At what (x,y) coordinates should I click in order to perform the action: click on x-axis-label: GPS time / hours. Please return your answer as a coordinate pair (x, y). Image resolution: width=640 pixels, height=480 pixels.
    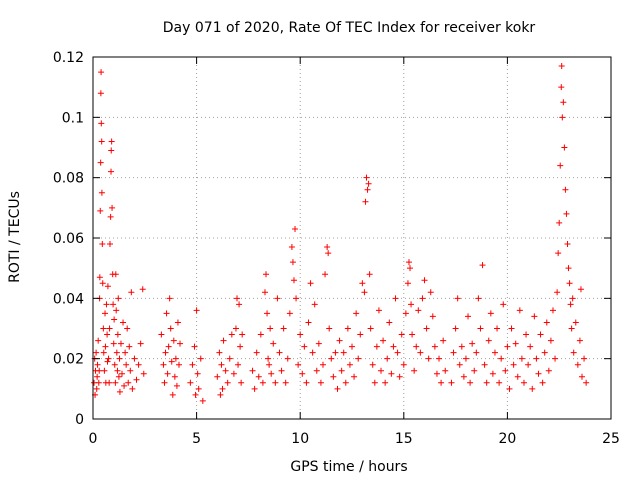
    Looking at the image, I should click on (348, 467).